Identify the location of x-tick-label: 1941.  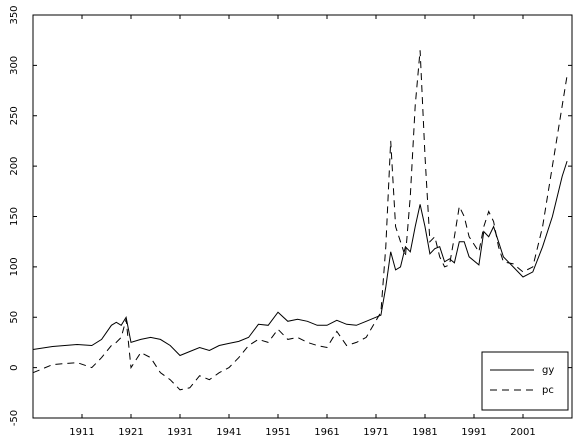
(228, 432).